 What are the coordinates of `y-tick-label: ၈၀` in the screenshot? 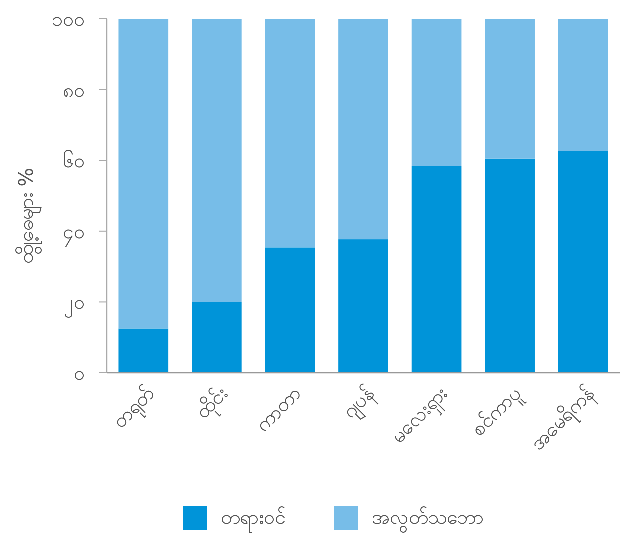 It's located at (74, 90).